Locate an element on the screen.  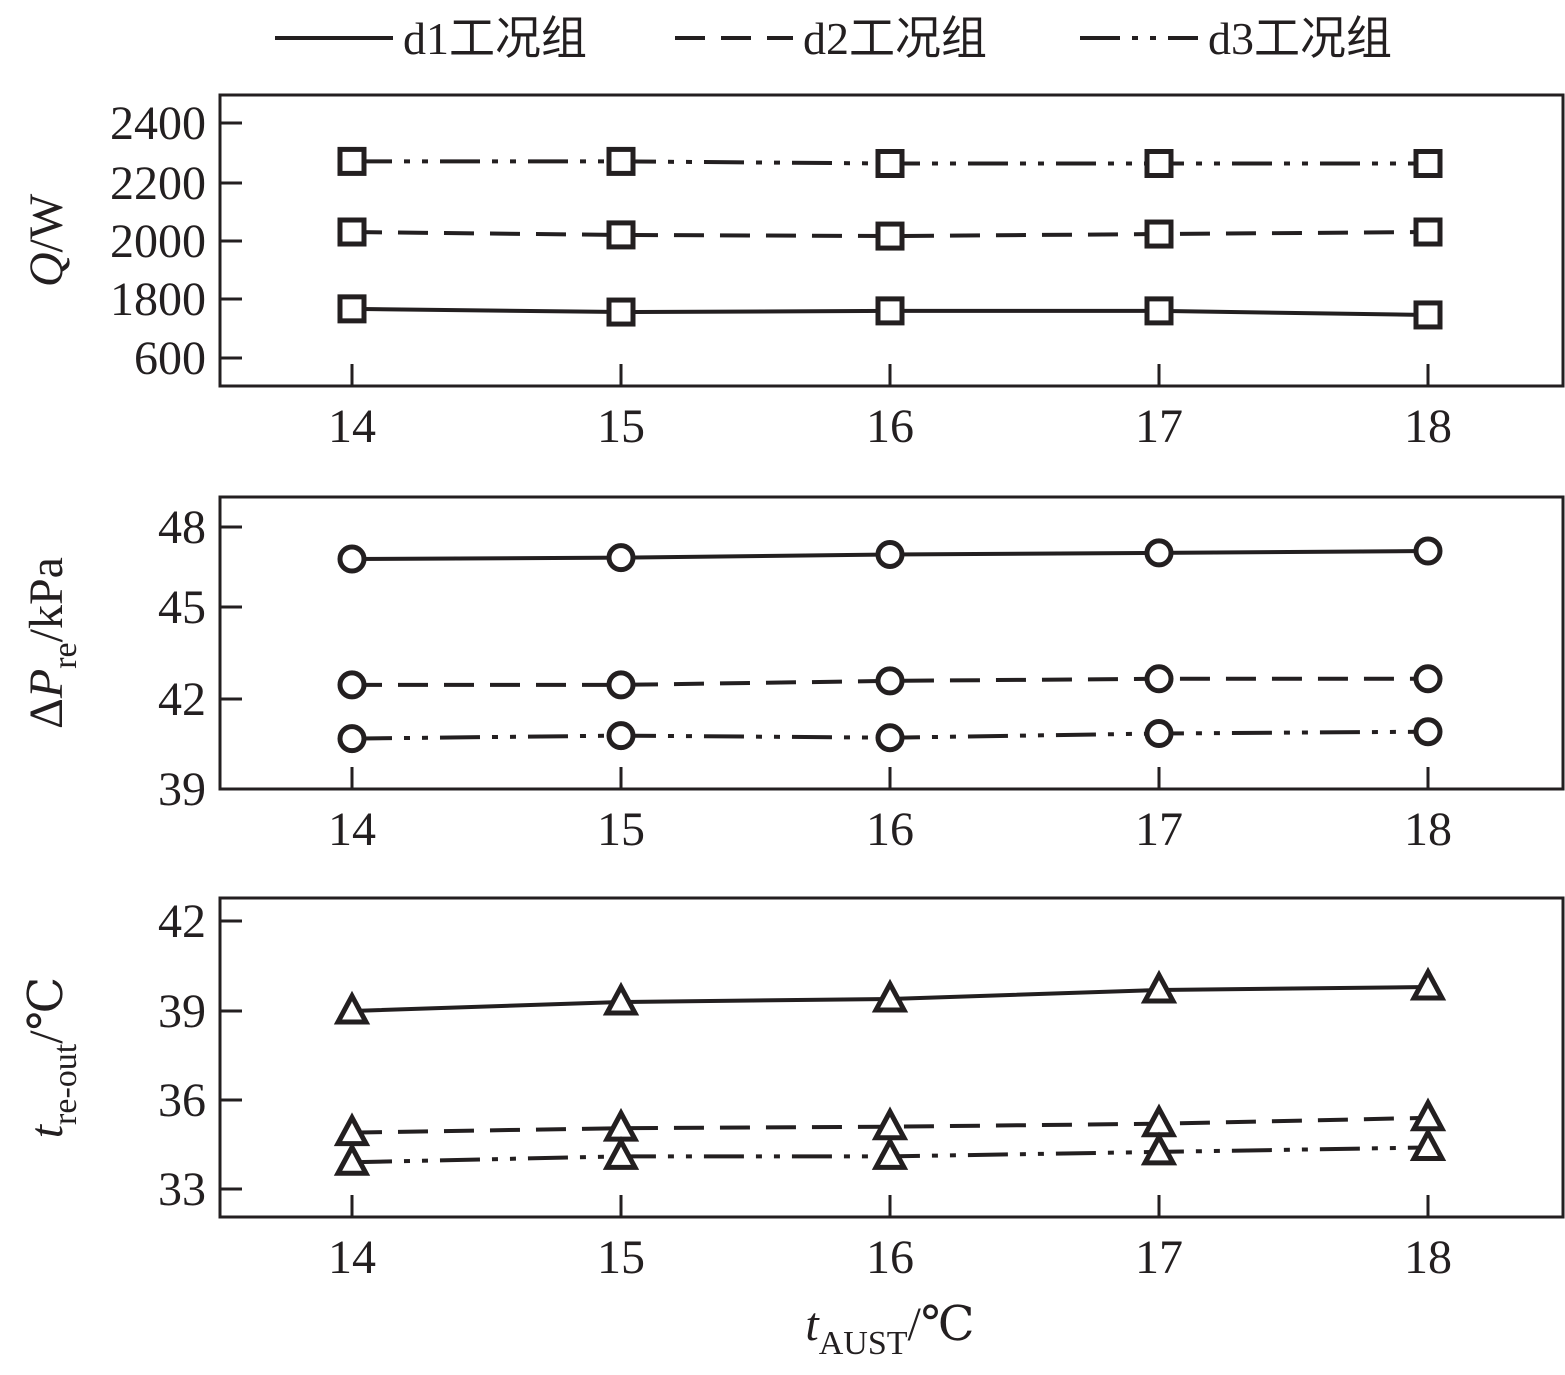
legend-item-1: d1工况组 is located at coordinates (431, 38).